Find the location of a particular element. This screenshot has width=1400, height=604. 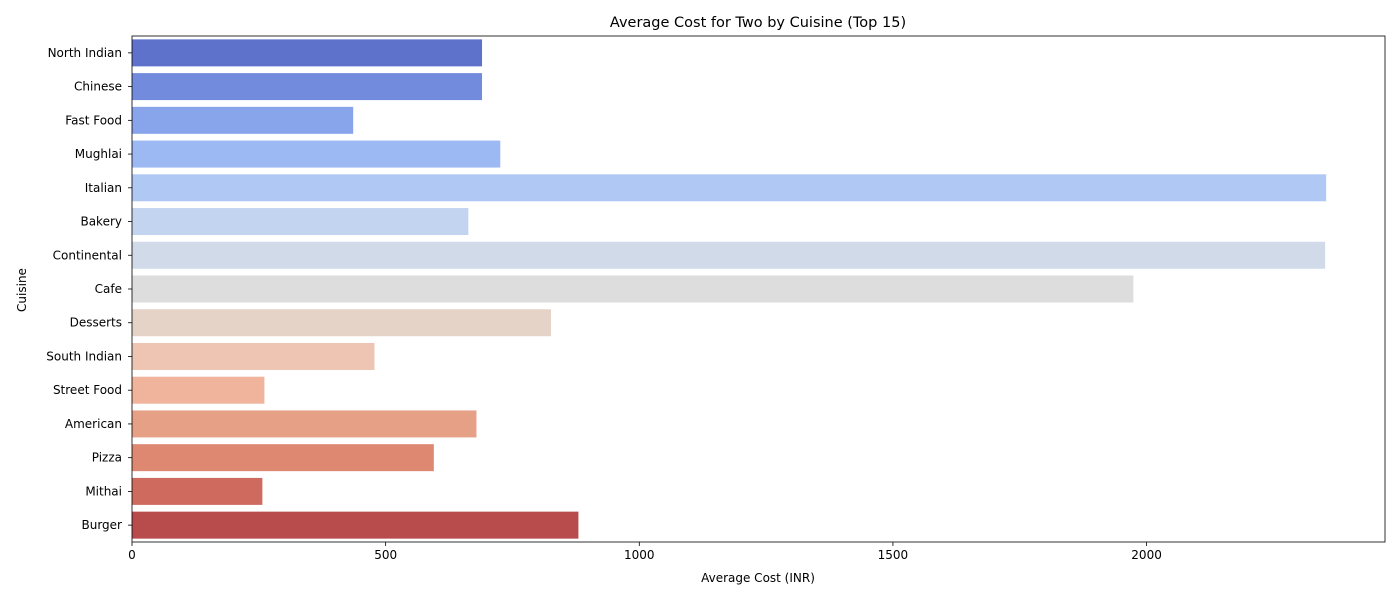

y-tick-label: Desserts is located at coordinates (96, 323).